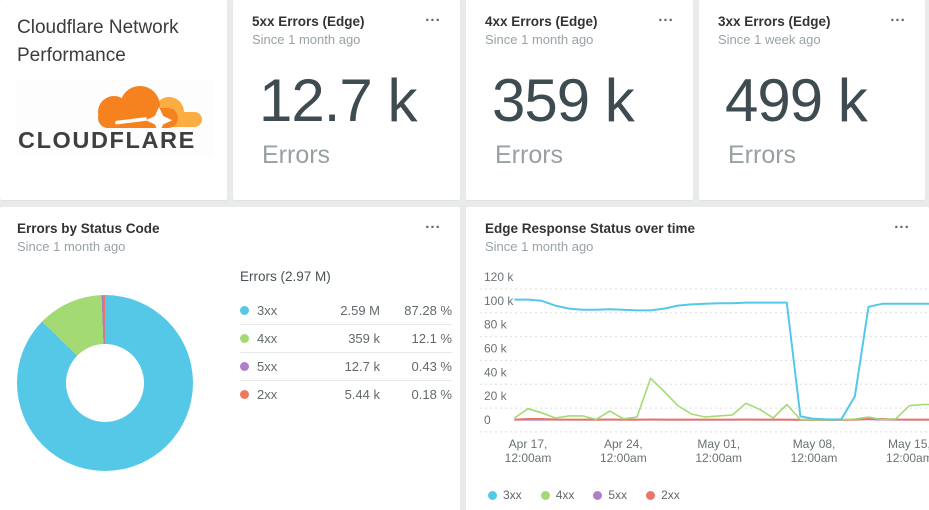  I want to click on timeseries-legend-item-4xx: 4xx, so click(557, 495).